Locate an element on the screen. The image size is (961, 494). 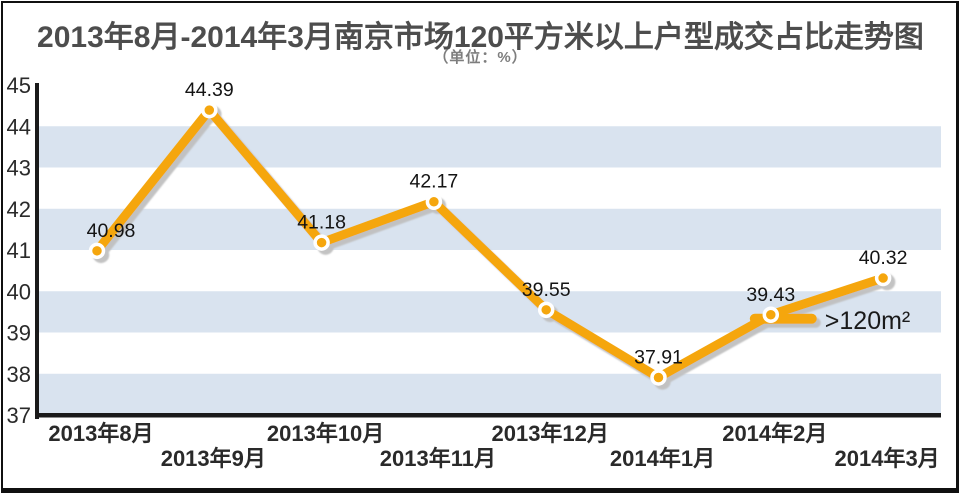
y-tick-label: 41 is located at coordinates (19, 250).